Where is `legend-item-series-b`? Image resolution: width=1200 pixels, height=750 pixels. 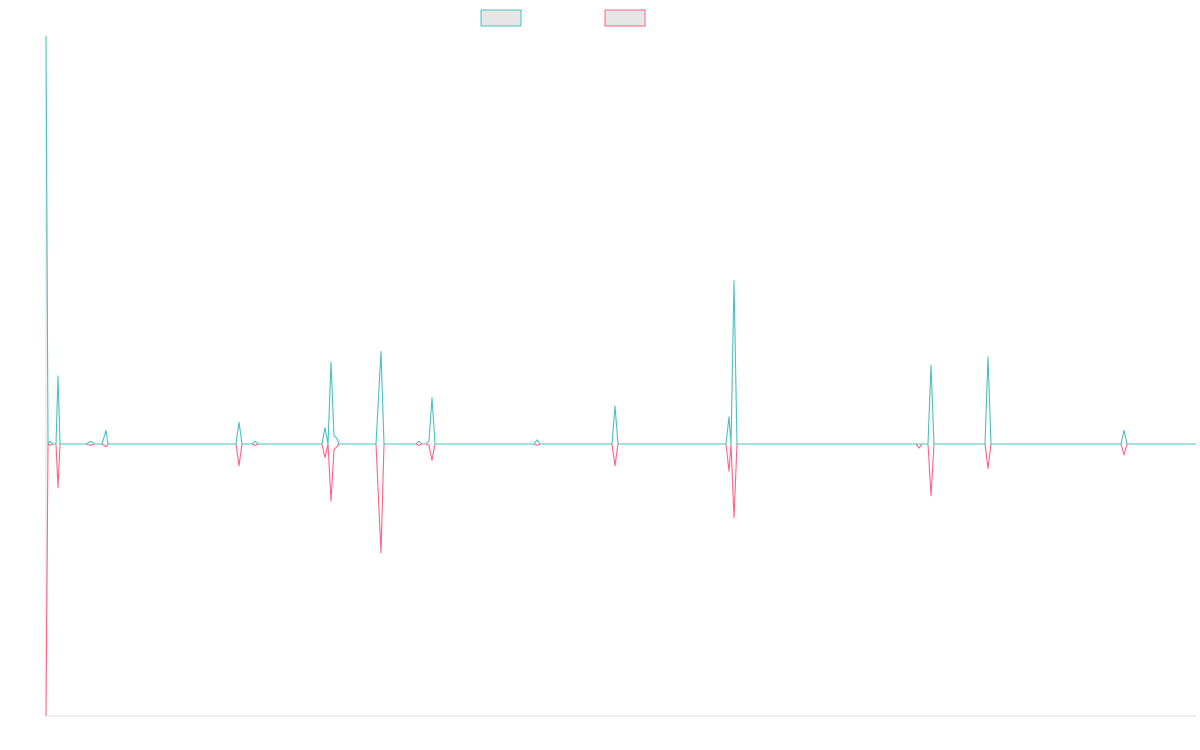 legend-item-series-b is located at coordinates (625, 18).